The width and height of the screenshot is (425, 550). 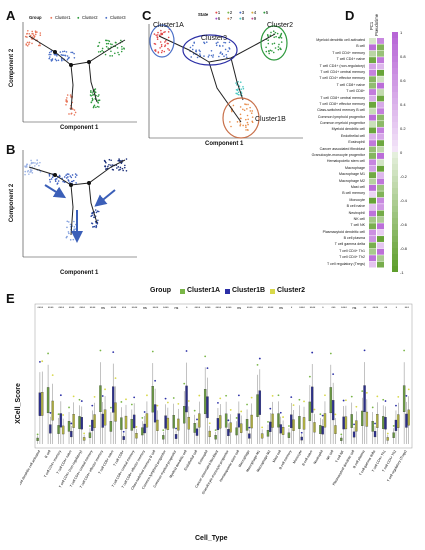 What do you see at coordinates (204, 290) in the screenshot?
I see `panel-e-legend-1: Cluster1A` at bounding box center [204, 290].